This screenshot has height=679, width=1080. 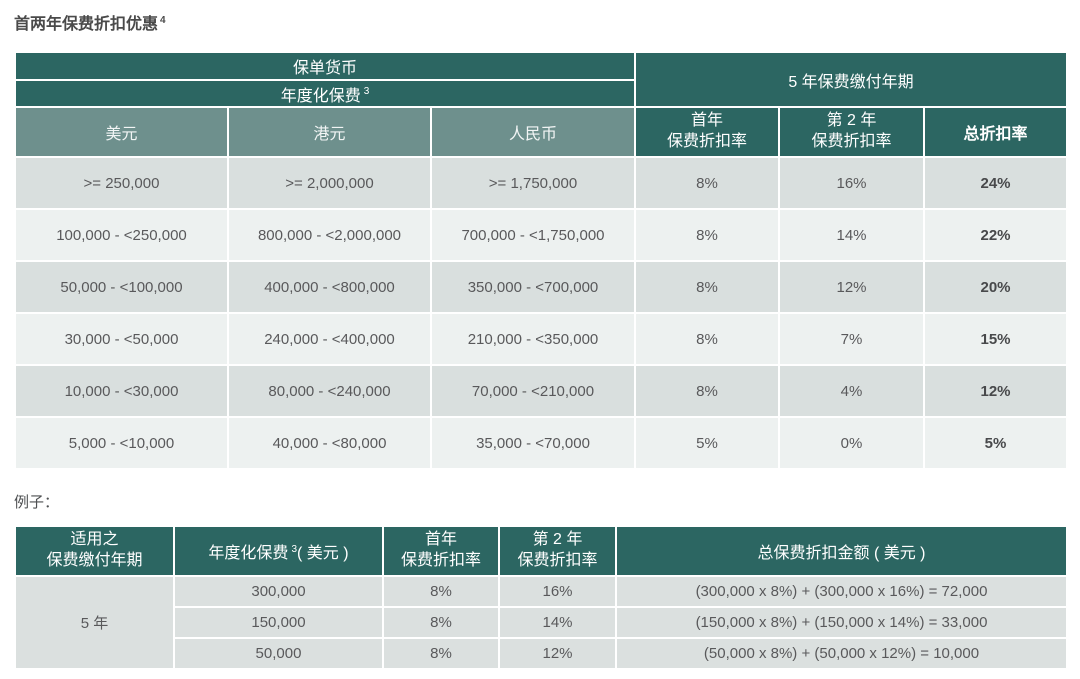 What do you see at coordinates (329, 391) in the screenshot?
I see `cell-hkd: 80,000 - <240,000` at bounding box center [329, 391].